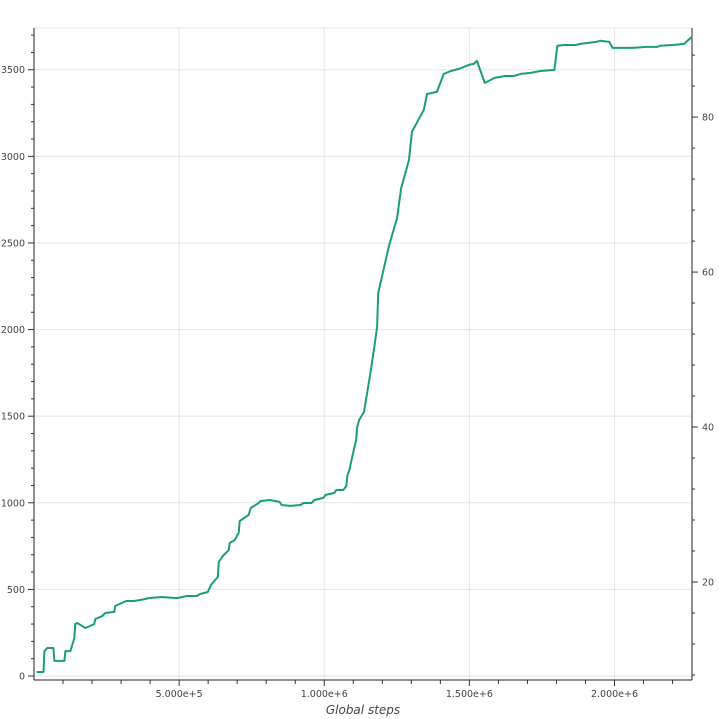  What do you see at coordinates (13, 330) in the screenshot?
I see `y-tick-label: 2000` at bounding box center [13, 330].